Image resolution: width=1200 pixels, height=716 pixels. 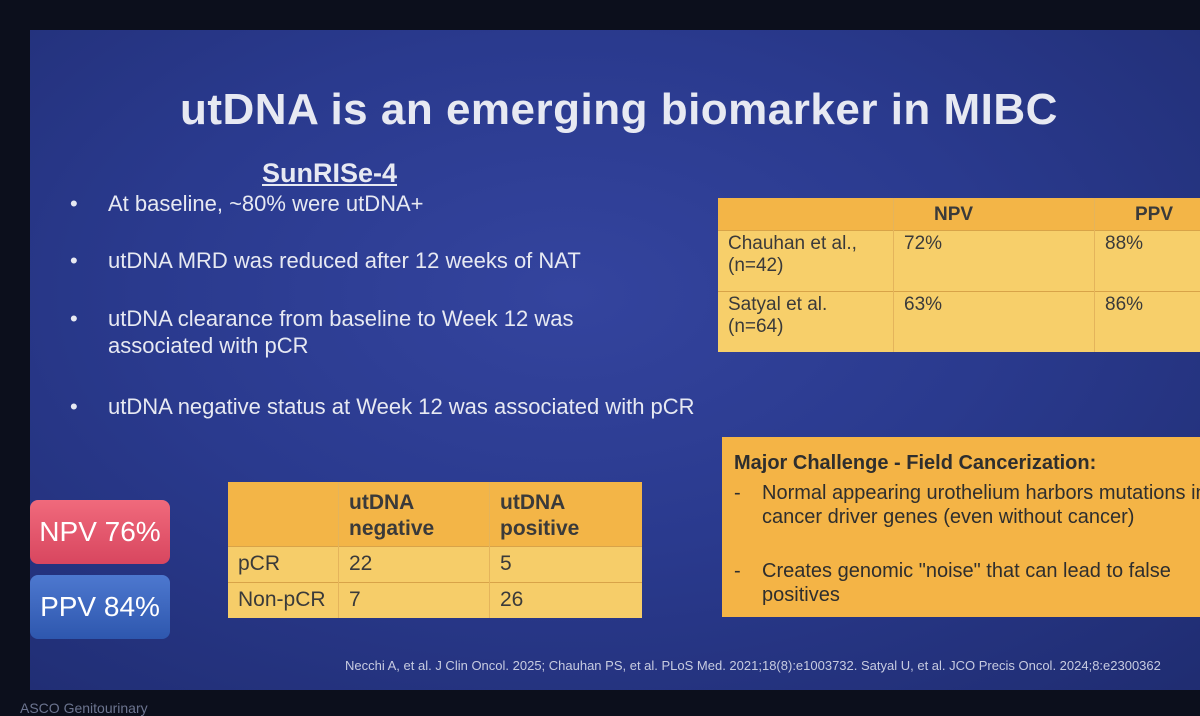 What do you see at coordinates (414, 601) in the screenshot?
I see `table-cell-negative: 7` at bounding box center [414, 601].